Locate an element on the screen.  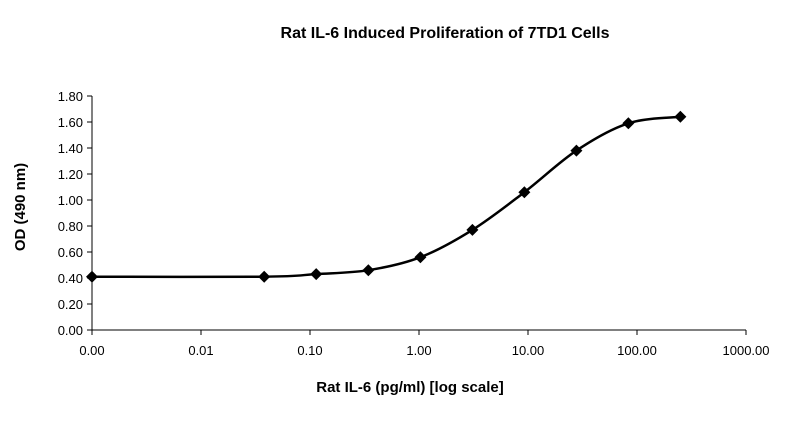
x-tick-label: 0.01 is located at coordinates (200, 350).